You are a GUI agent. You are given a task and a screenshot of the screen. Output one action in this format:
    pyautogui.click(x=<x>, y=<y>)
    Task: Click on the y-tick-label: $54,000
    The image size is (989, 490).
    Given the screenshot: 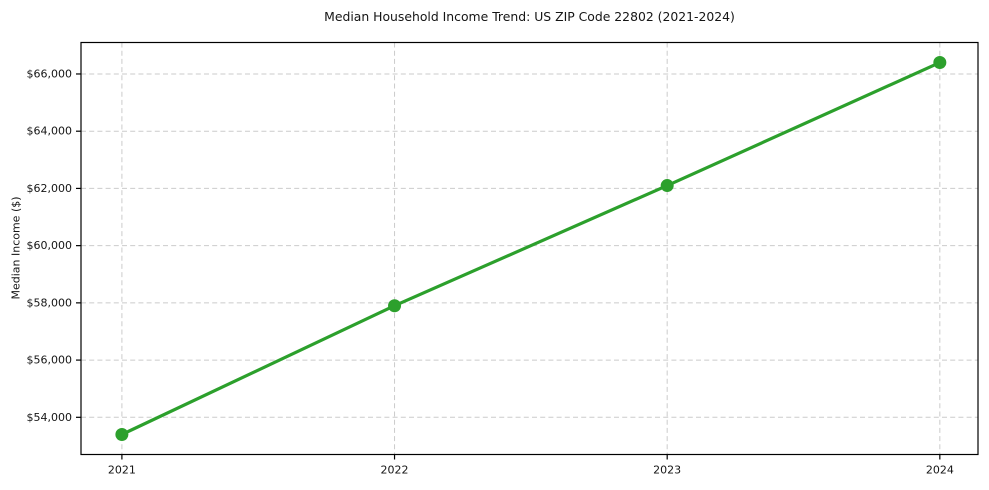 What is the action you would take?
    pyautogui.click(x=50, y=417)
    